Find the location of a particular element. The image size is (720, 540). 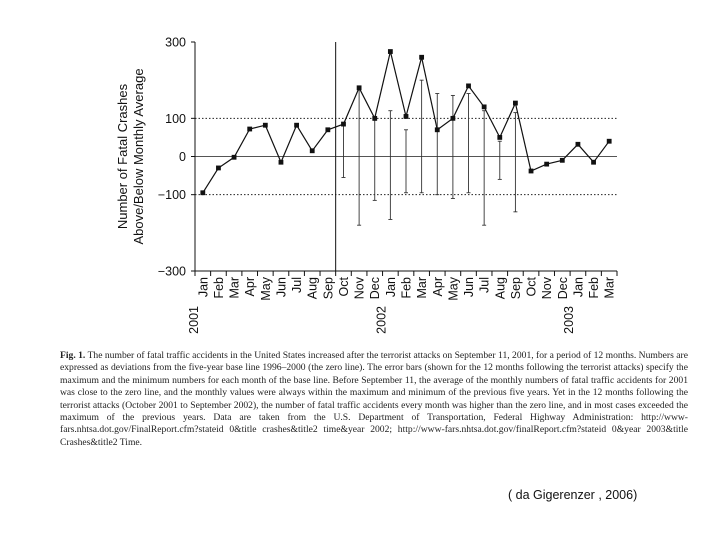

y-tick-label: −100 is located at coordinates (172, 195).